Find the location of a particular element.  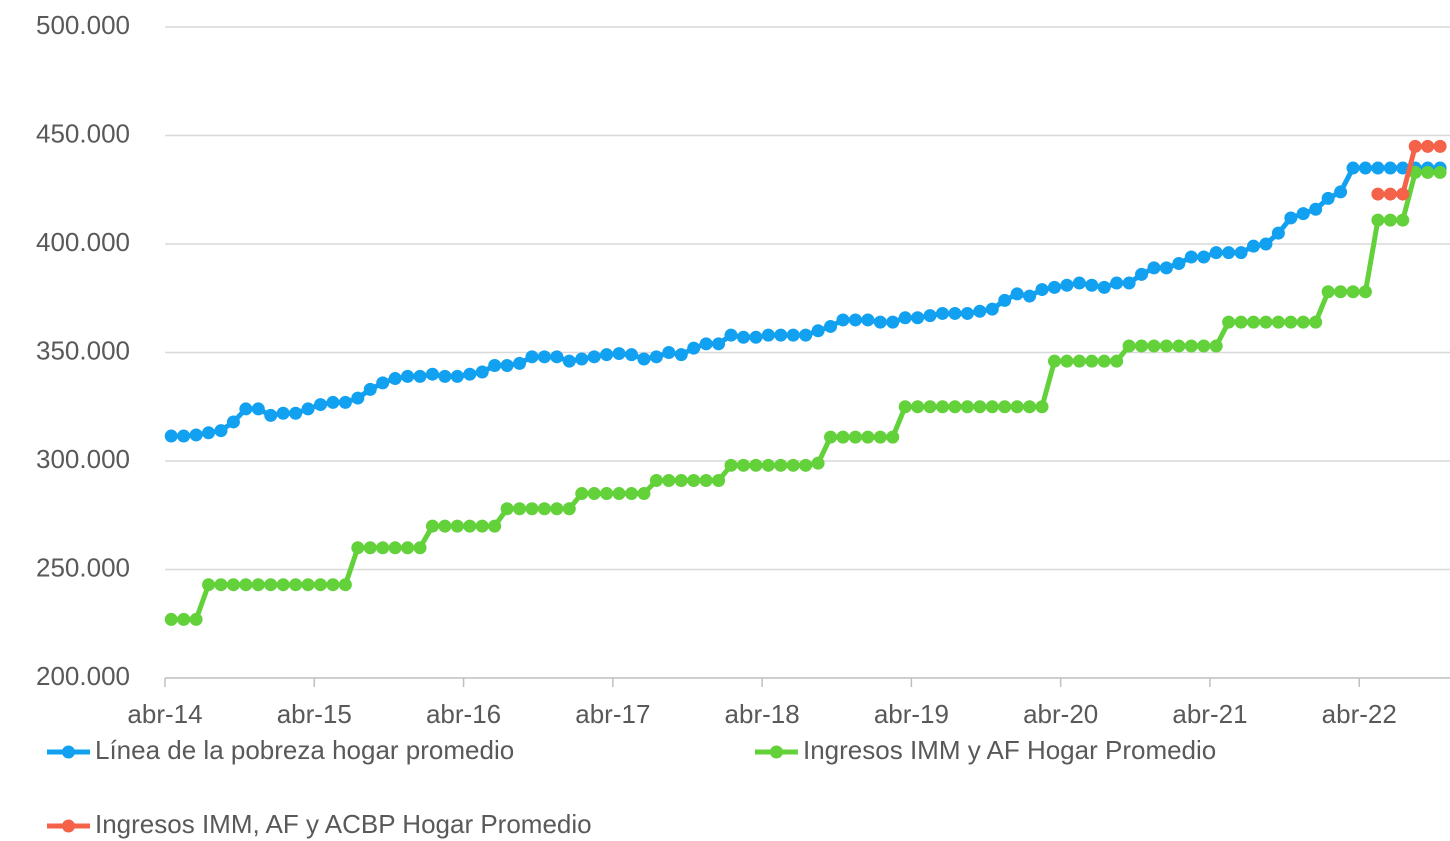

x-tick-label: abr-22 is located at coordinates (1359, 714).